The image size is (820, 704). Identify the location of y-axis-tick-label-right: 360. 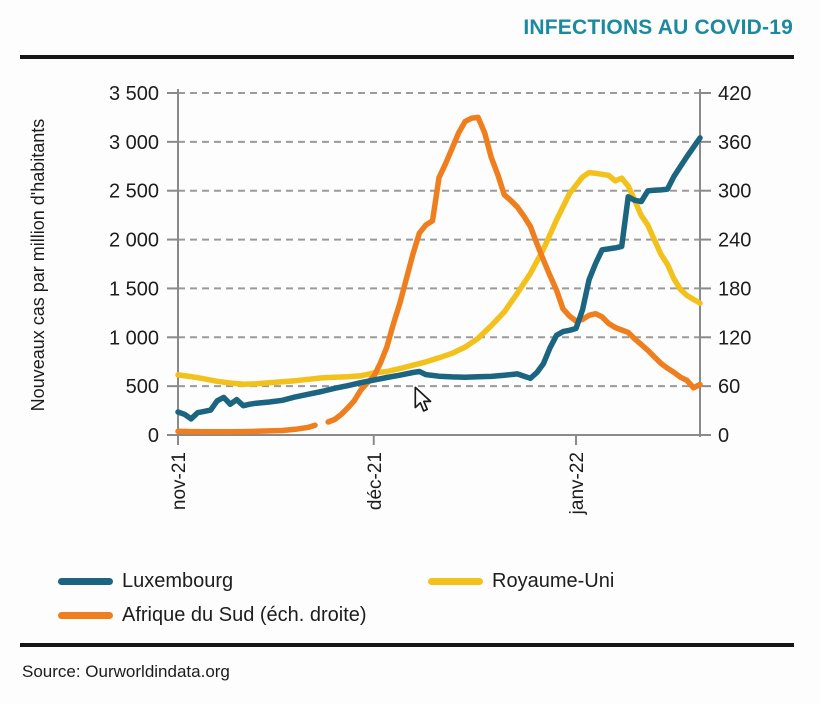
(734, 143).